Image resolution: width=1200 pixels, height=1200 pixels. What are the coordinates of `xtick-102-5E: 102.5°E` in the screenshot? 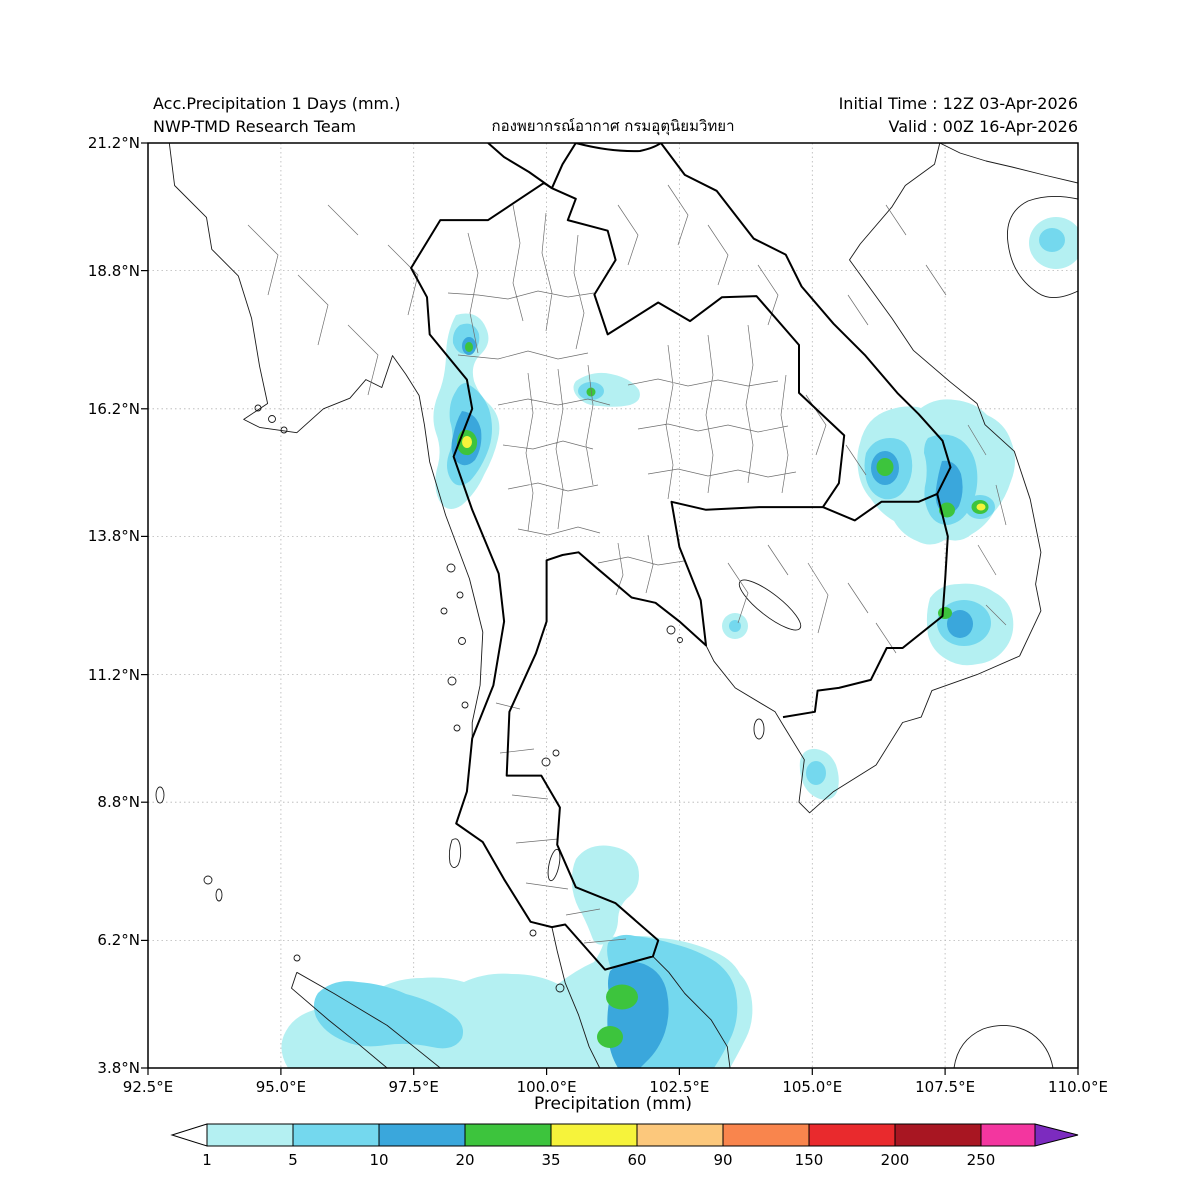 It's located at (679, 1087).